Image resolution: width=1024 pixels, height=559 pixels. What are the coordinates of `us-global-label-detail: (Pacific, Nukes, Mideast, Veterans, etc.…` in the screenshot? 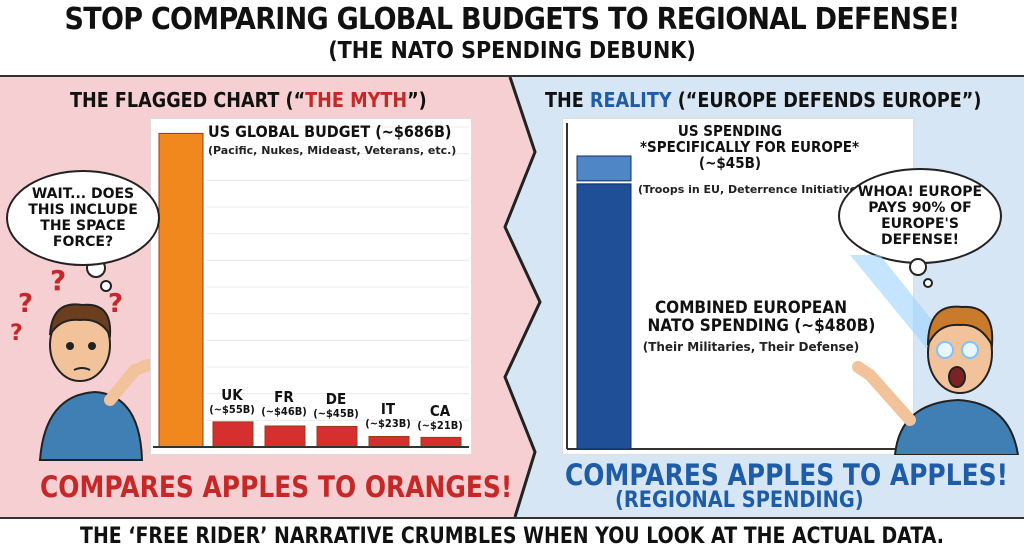 It's located at (332, 150).